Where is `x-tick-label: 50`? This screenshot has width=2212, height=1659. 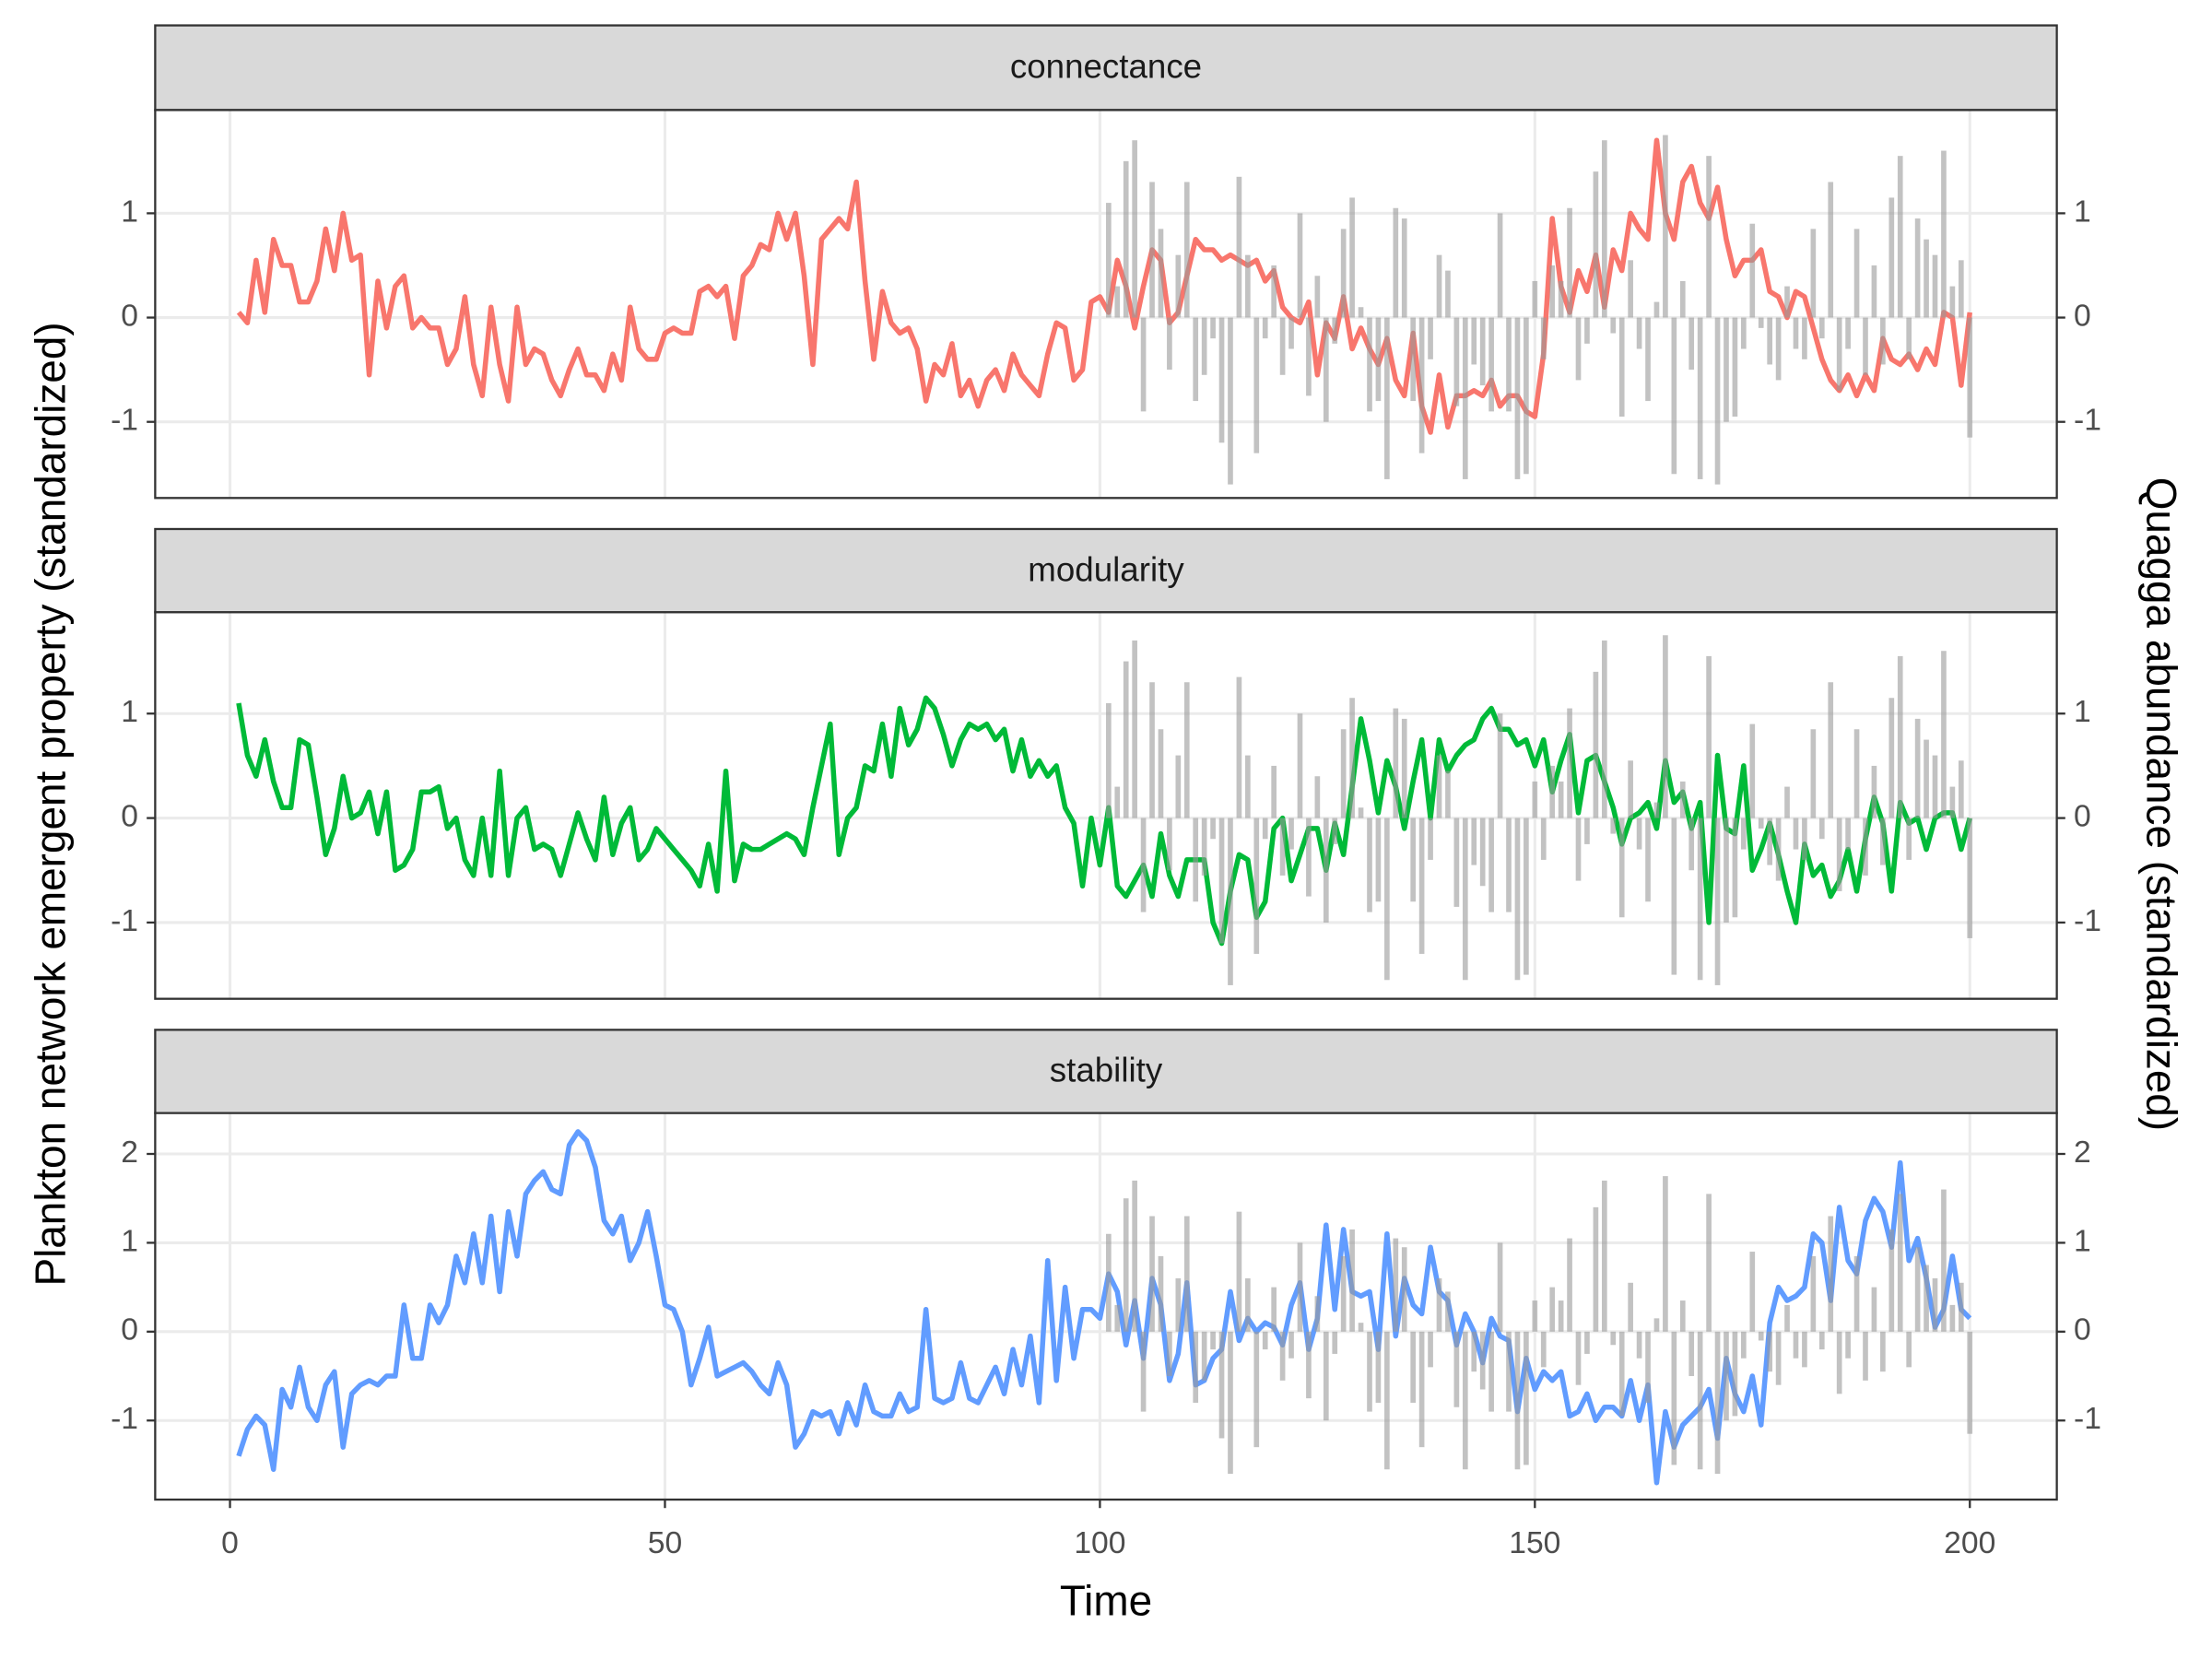
x-tick-label: 50 is located at coordinates (665, 1543).